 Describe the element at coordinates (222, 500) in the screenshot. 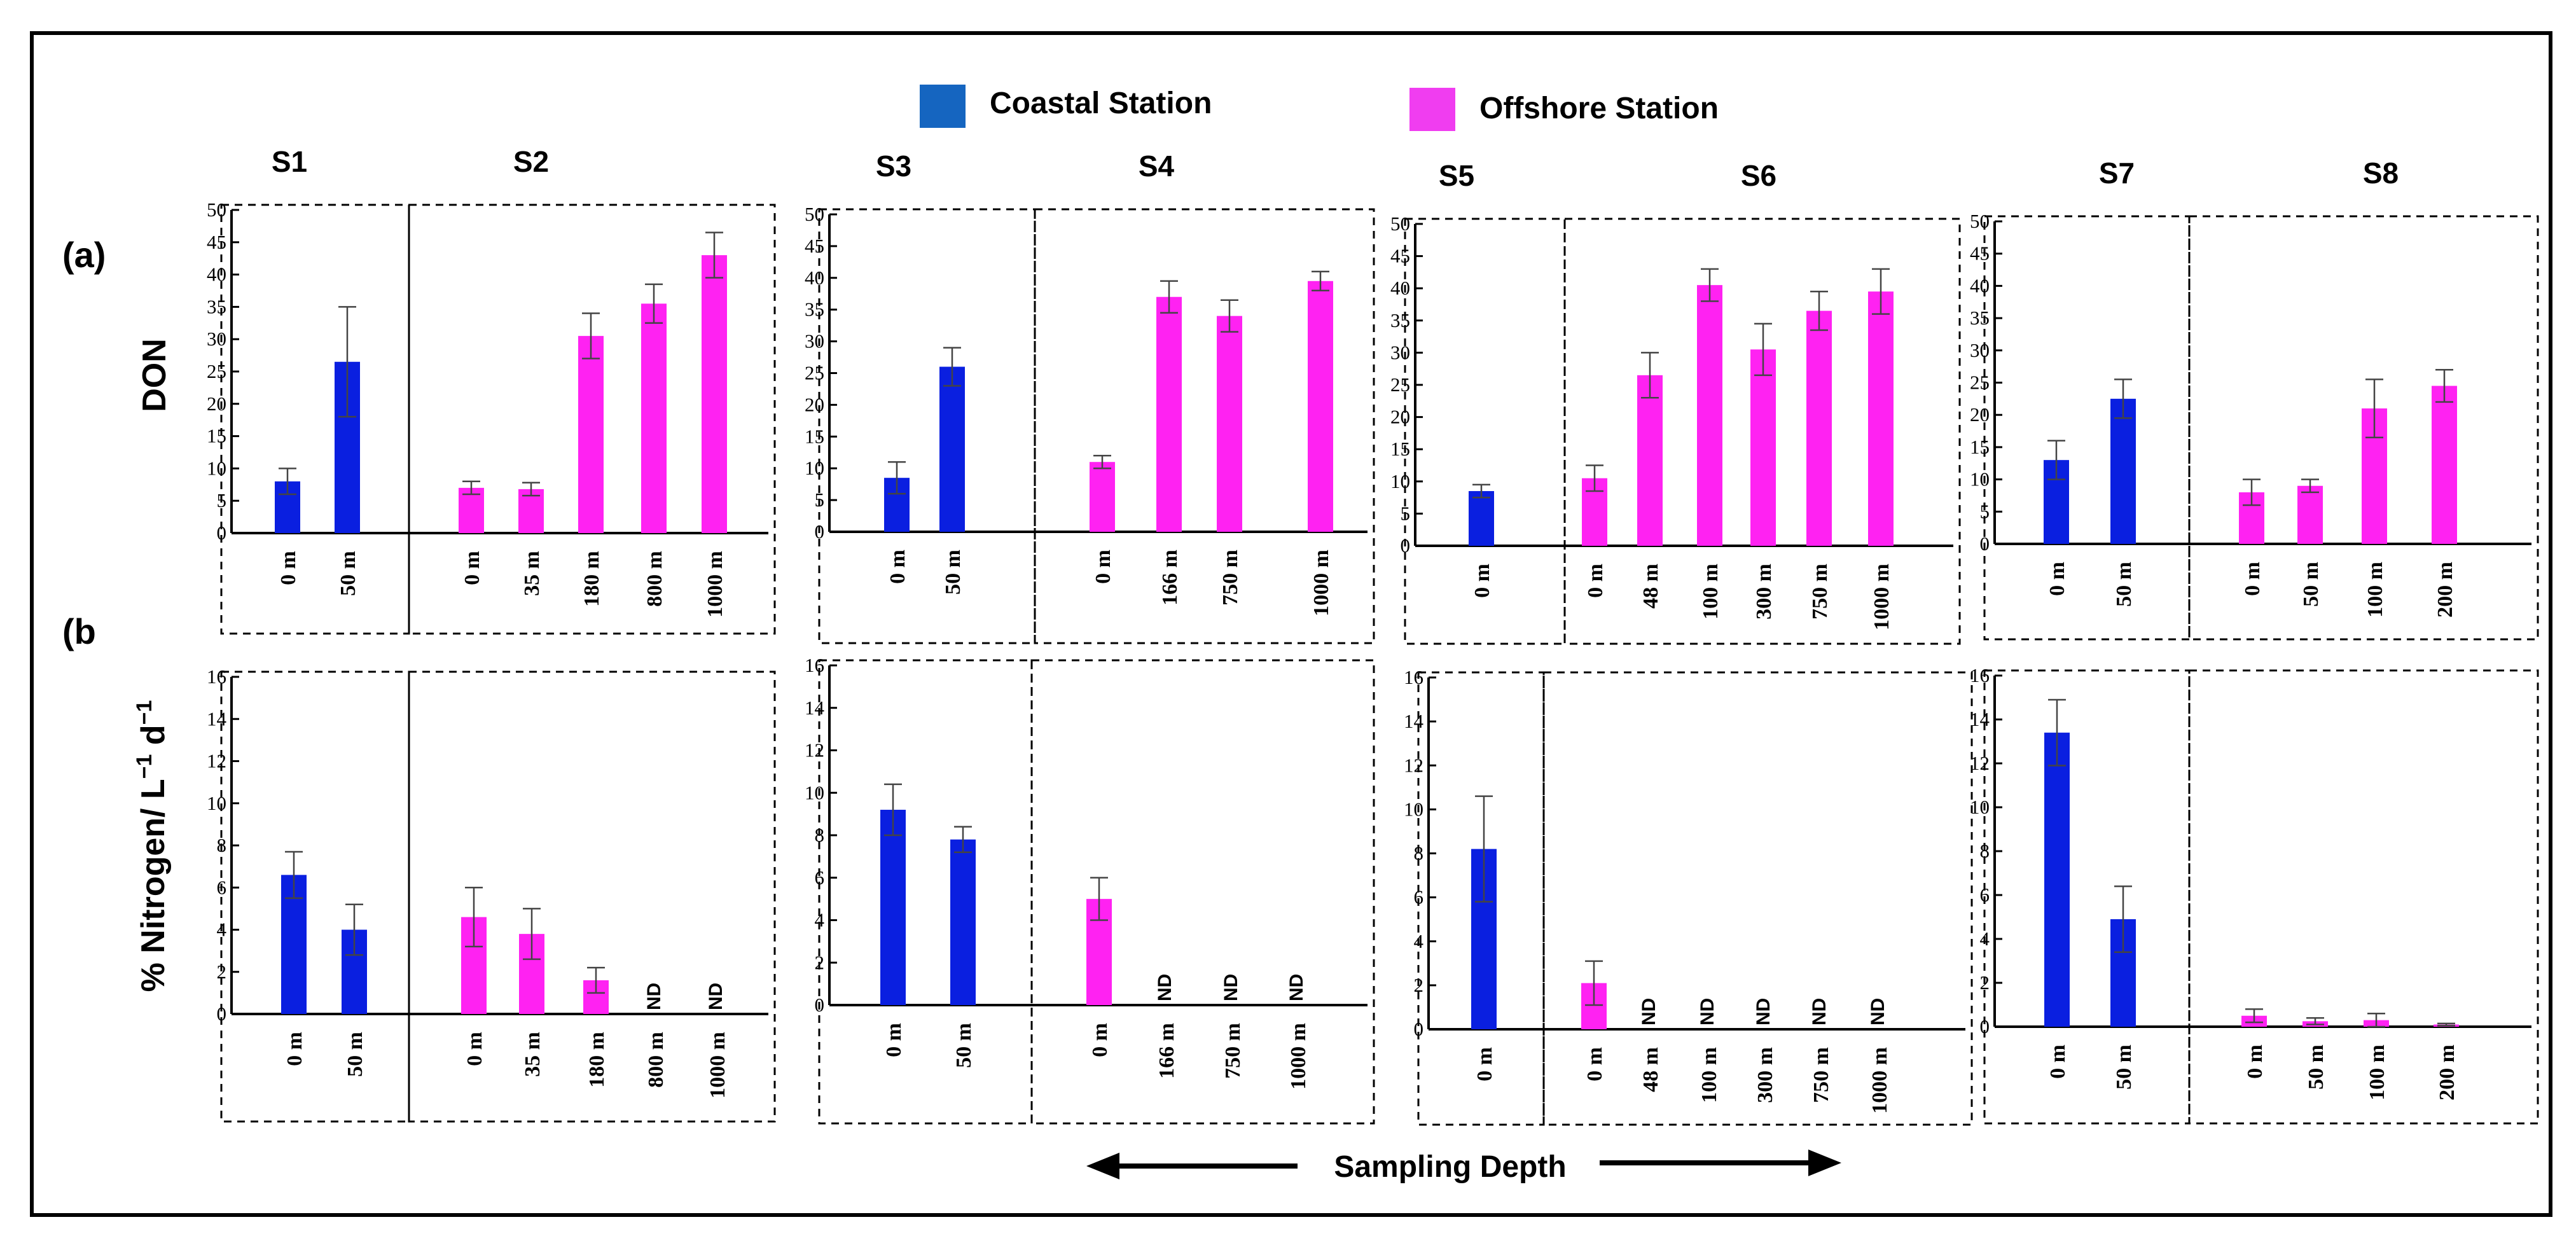

I see `panel-1-y-tick-label-5: 5` at that location.